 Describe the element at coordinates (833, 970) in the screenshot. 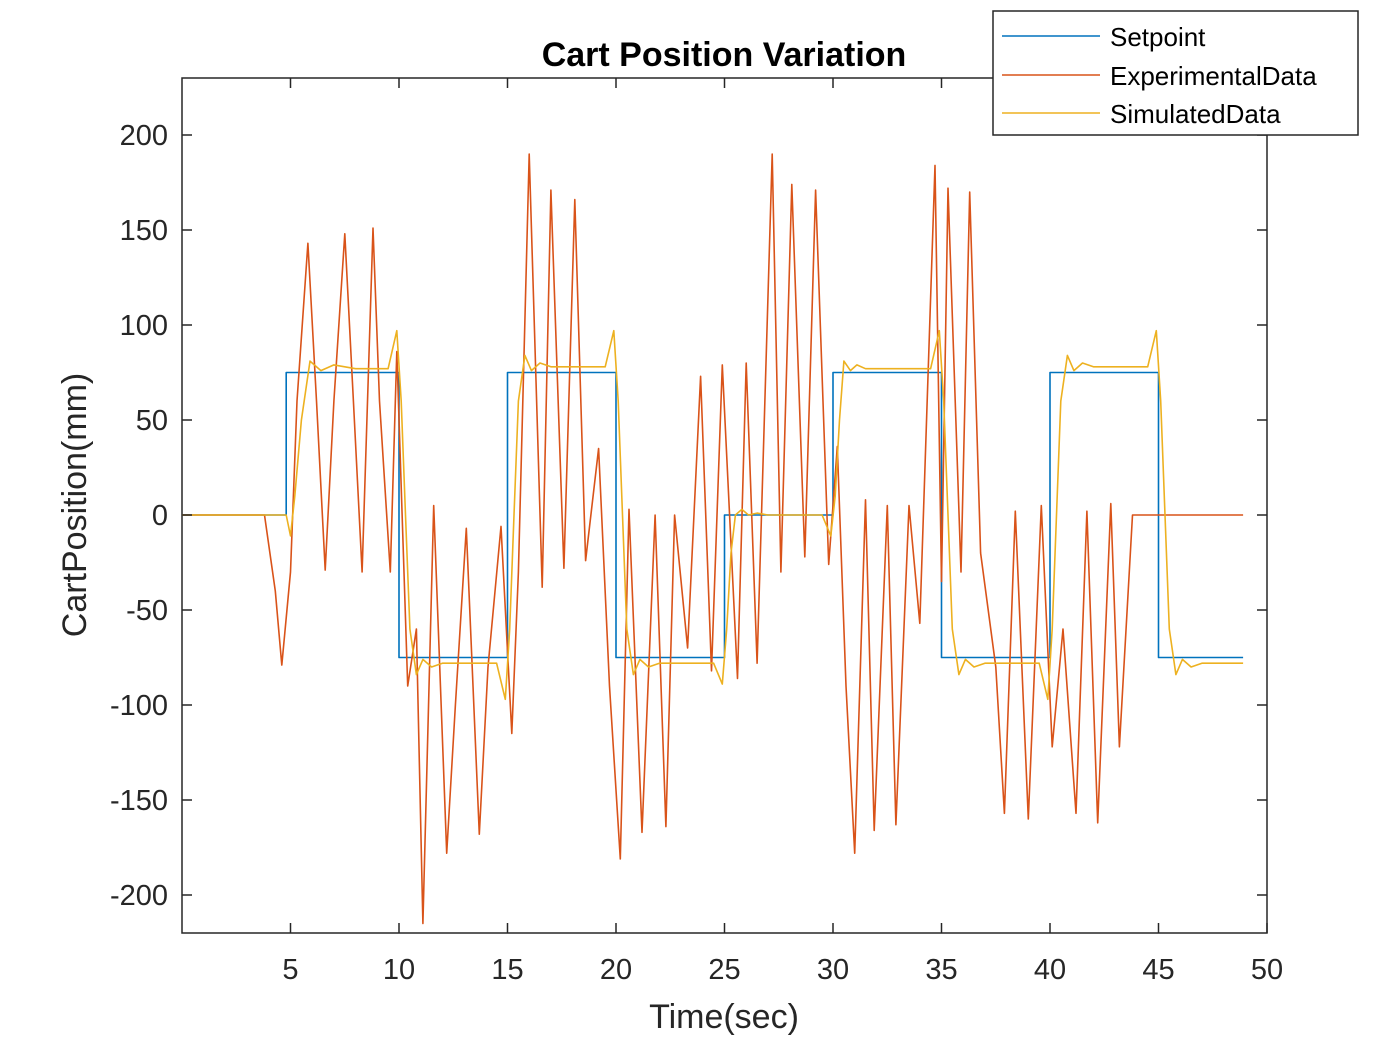

I see `x-tick-label: 30` at that location.